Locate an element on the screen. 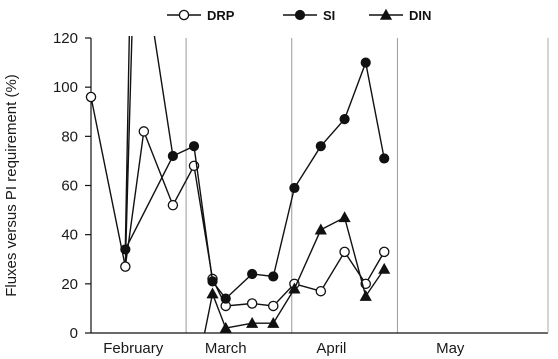 This screenshot has height=359, width=558. y-tick-label-100: 100 is located at coordinates (65, 87).